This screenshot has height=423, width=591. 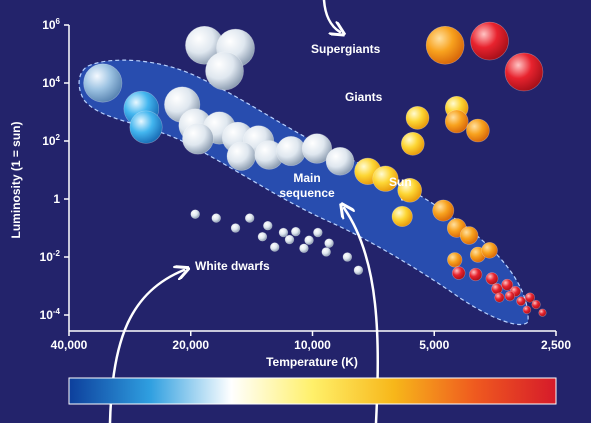 What do you see at coordinates (364, 97) in the screenshot?
I see `giants-label: Giants` at bounding box center [364, 97].